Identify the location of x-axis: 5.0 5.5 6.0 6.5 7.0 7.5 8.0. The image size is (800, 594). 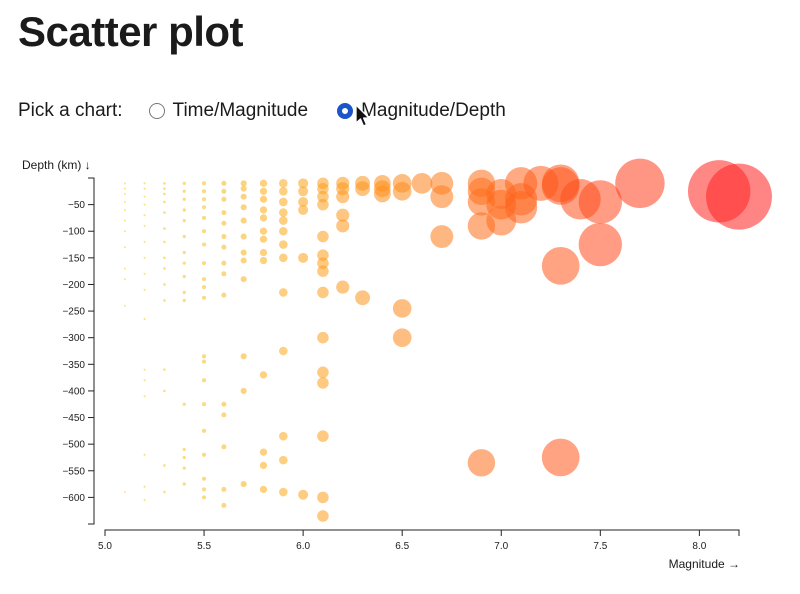
(419, 540).